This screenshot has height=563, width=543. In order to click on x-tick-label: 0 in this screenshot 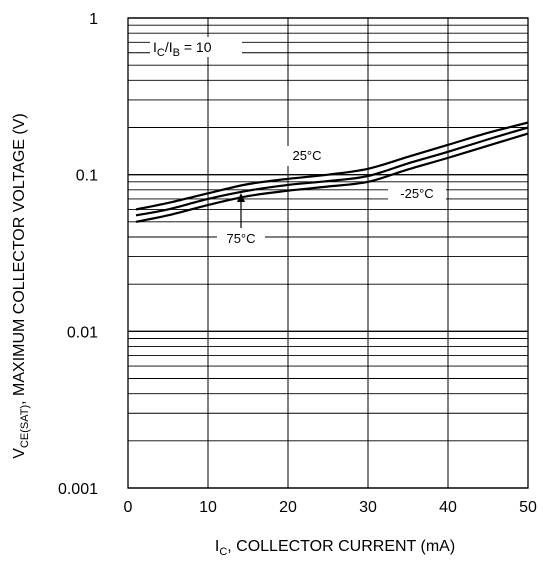, I will do `click(128, 507)`.